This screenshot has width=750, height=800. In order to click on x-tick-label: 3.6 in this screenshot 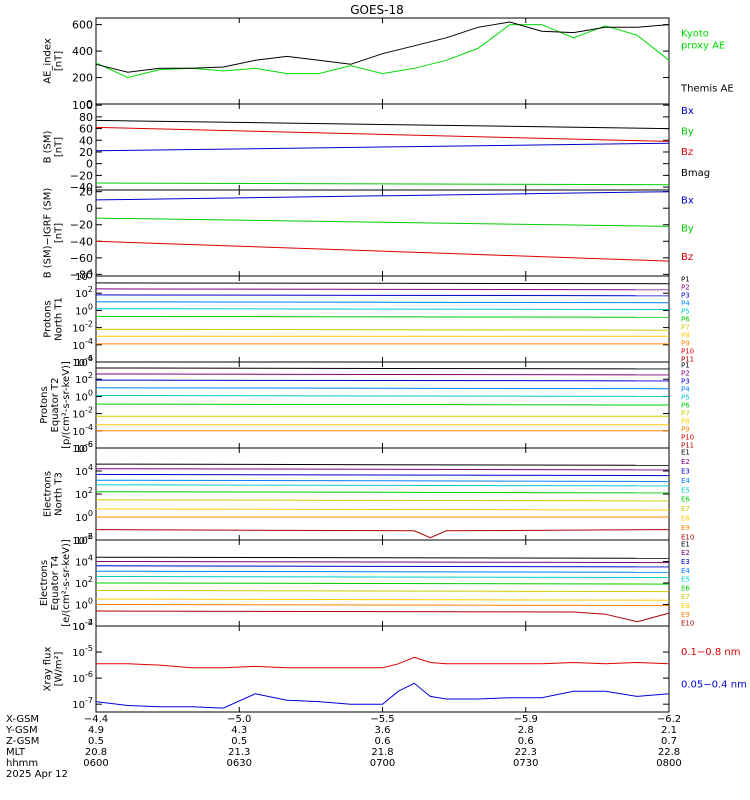, I will do `click(383, 730)`.